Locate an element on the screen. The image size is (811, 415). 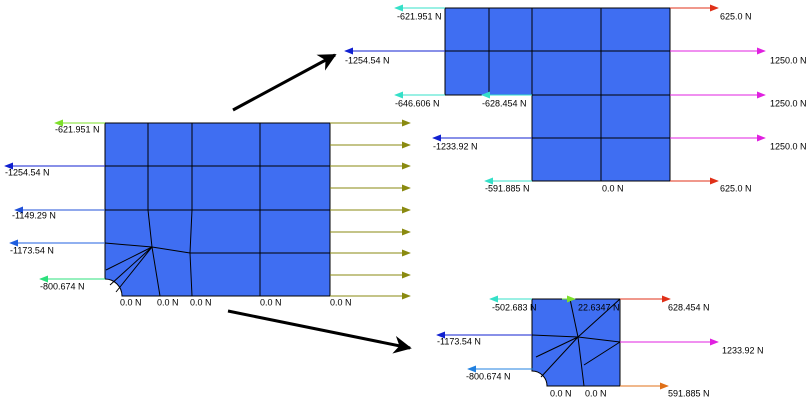
force-label: 22.6347 N is located at coordinates (599, 307).